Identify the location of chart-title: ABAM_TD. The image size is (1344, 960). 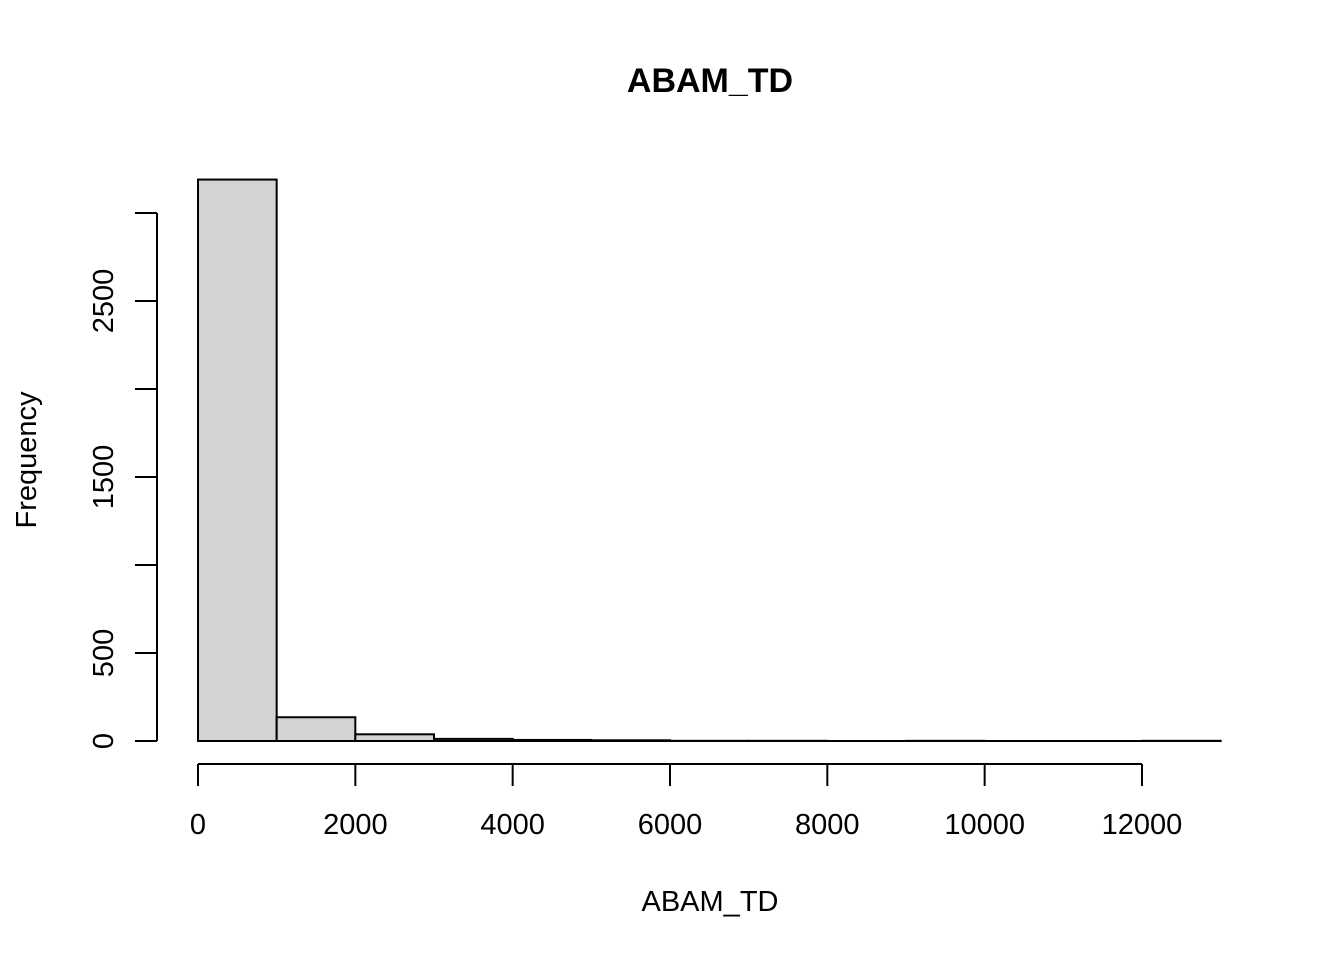
(710, 81).